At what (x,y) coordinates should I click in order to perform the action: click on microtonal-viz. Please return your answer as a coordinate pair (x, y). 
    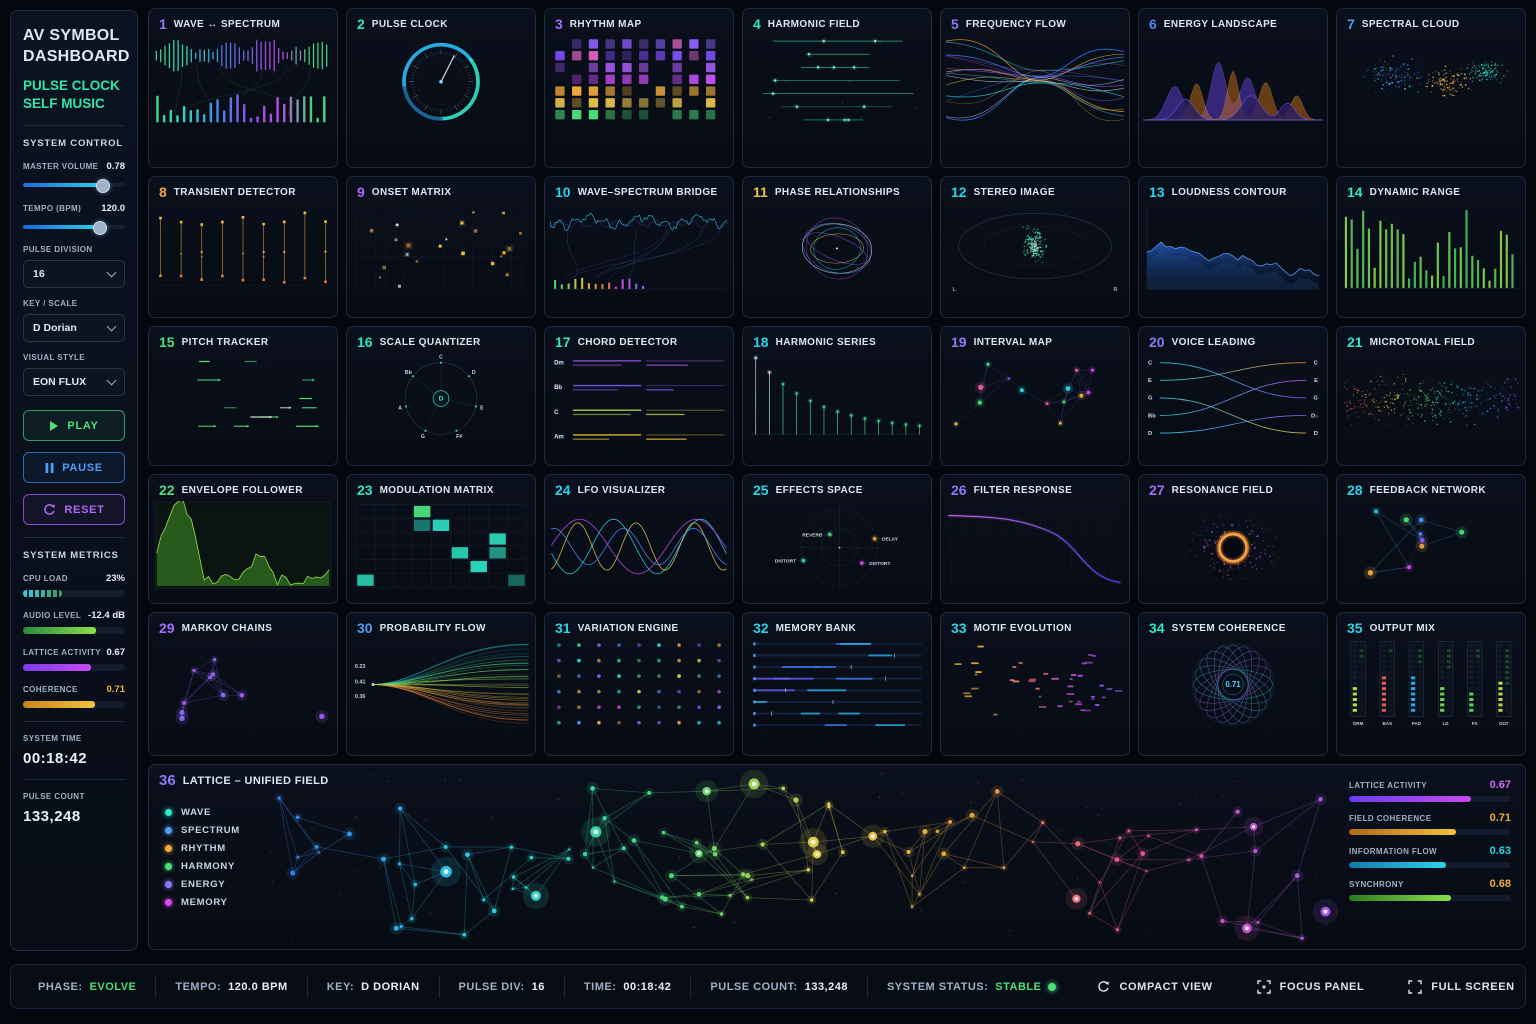
    Looking at the image, I should click on (1432, 397).